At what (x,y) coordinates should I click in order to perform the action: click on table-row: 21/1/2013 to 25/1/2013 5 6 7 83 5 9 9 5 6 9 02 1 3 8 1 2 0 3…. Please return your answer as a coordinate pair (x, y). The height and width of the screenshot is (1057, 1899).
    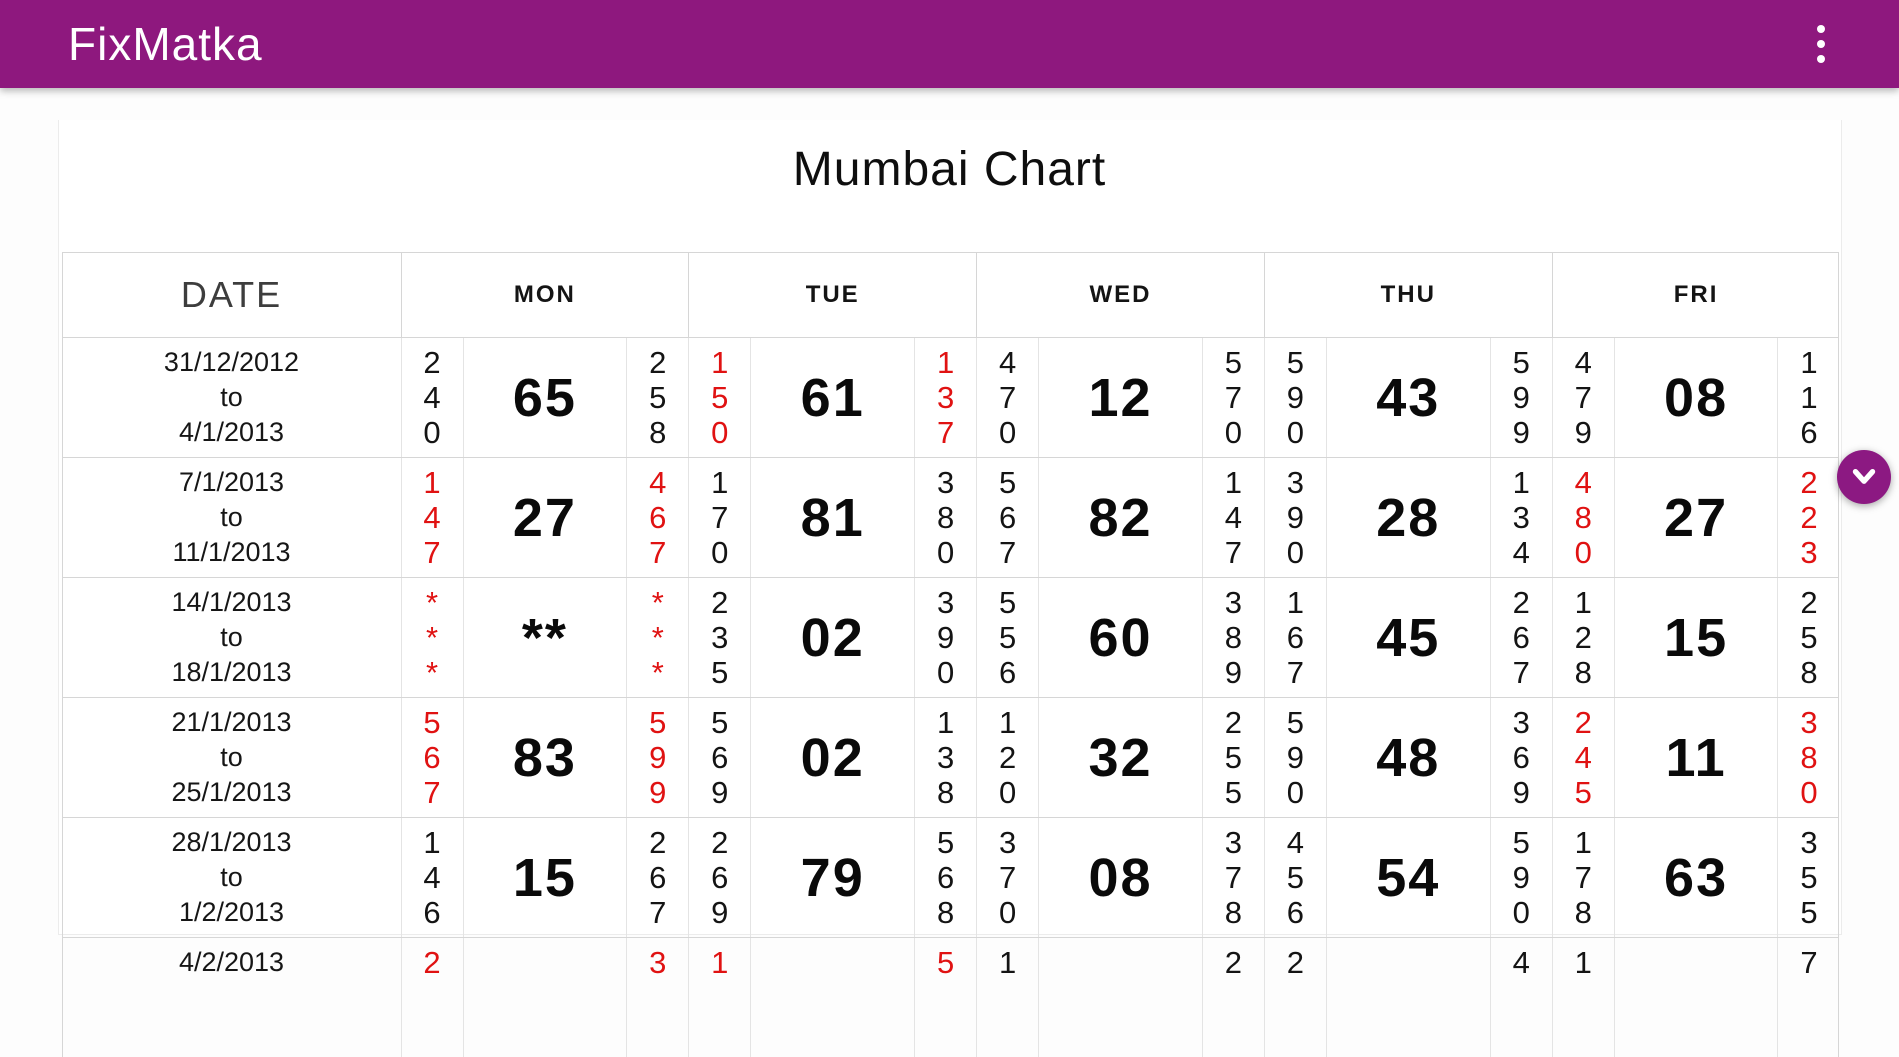
    Looking at the image, I should click on (950, 757).